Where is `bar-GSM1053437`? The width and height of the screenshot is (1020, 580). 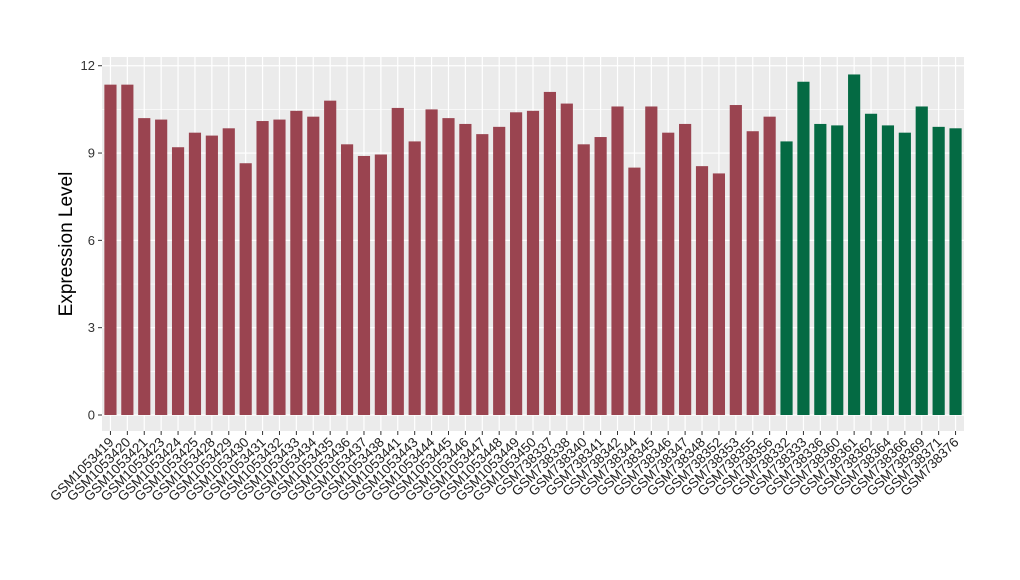 bar-GSM1053437 is located at coordinates (364, 285).